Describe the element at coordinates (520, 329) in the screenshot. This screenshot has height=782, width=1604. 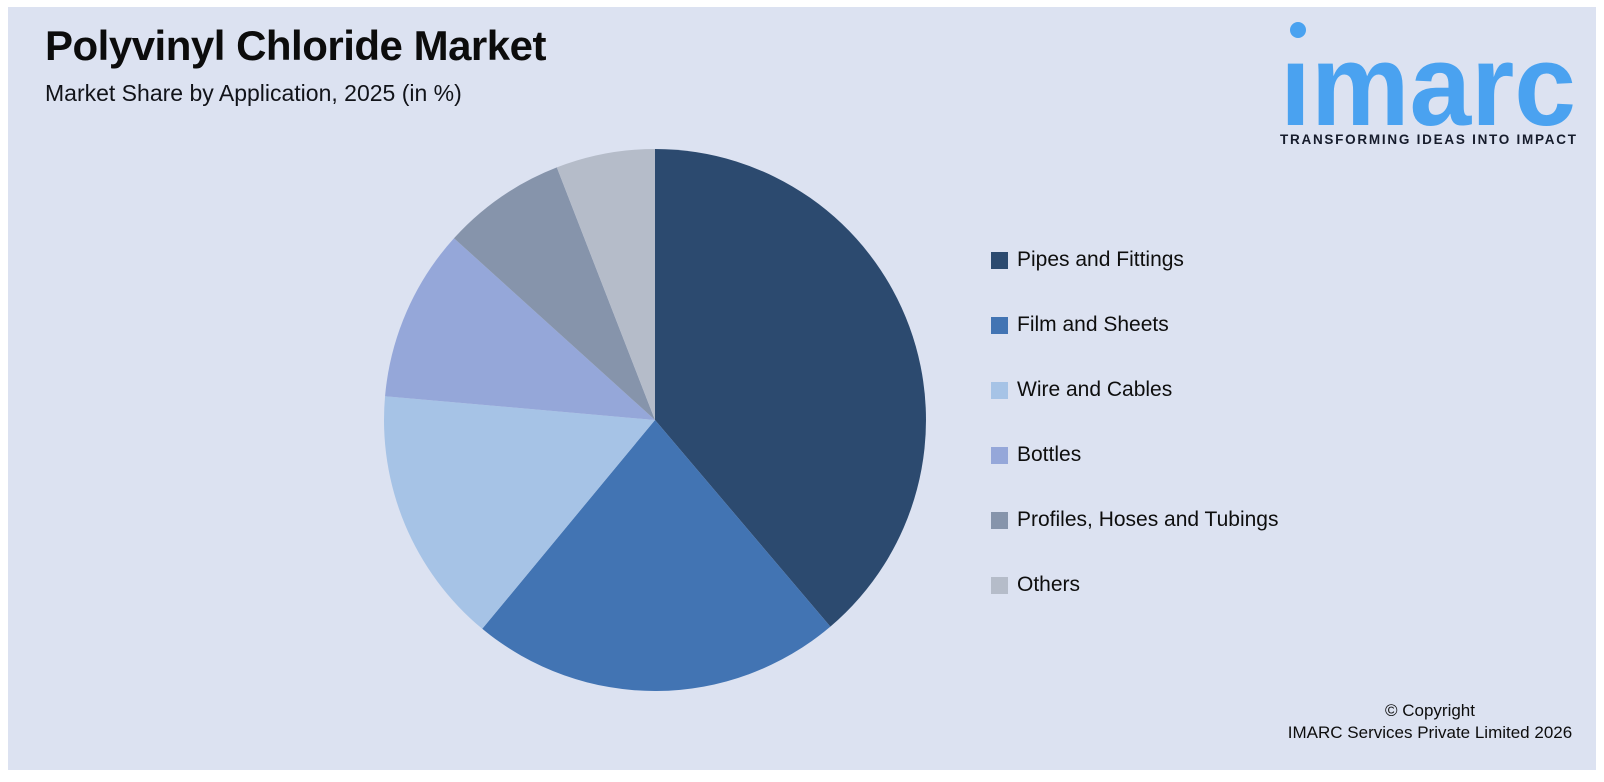
I see `pie-slice-bottles` at that location.